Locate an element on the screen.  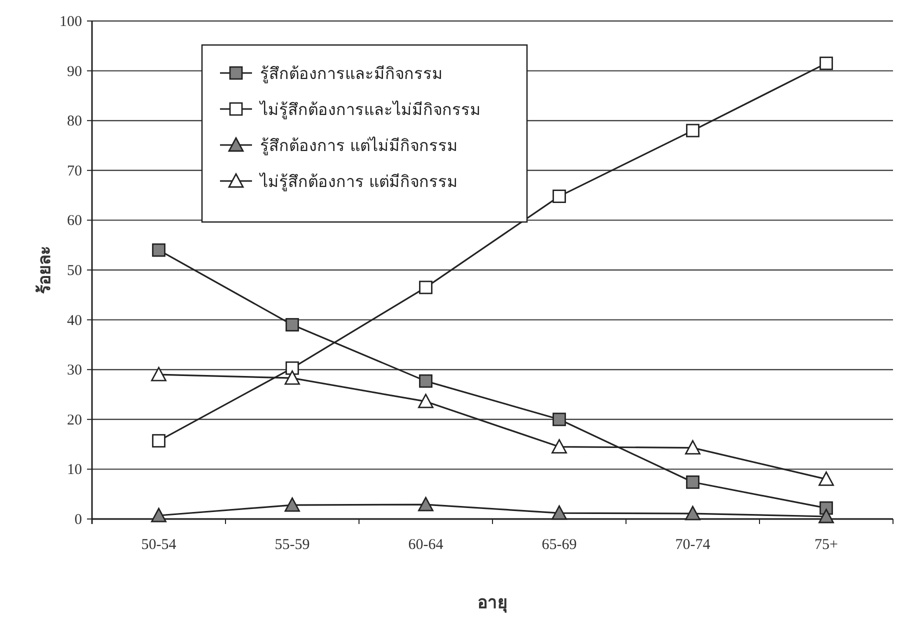
x-tick-label: 55-59 is located at coordinates (292, 545).